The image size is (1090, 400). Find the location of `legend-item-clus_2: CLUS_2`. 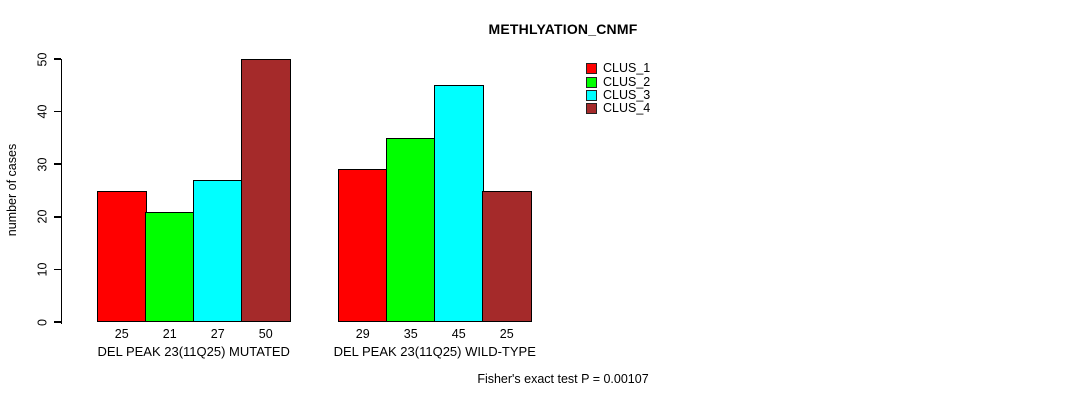

legend-item-clus_2: CLUS_2 is located at coordinates (618, 81).